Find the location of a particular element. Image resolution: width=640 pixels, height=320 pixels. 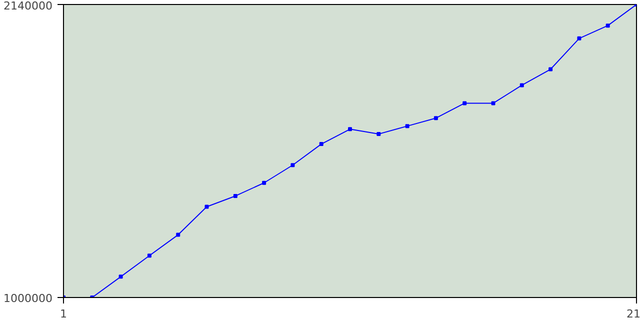

y-tick-label: 2140000 is located at coordinates (28, 6).